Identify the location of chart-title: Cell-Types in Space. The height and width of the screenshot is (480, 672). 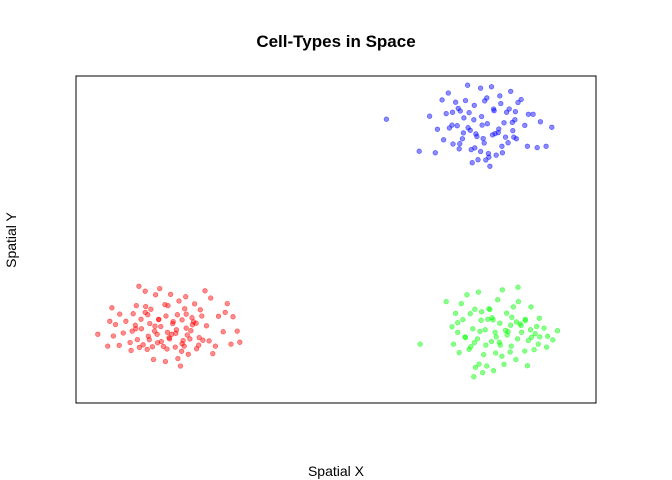
(335, 41).